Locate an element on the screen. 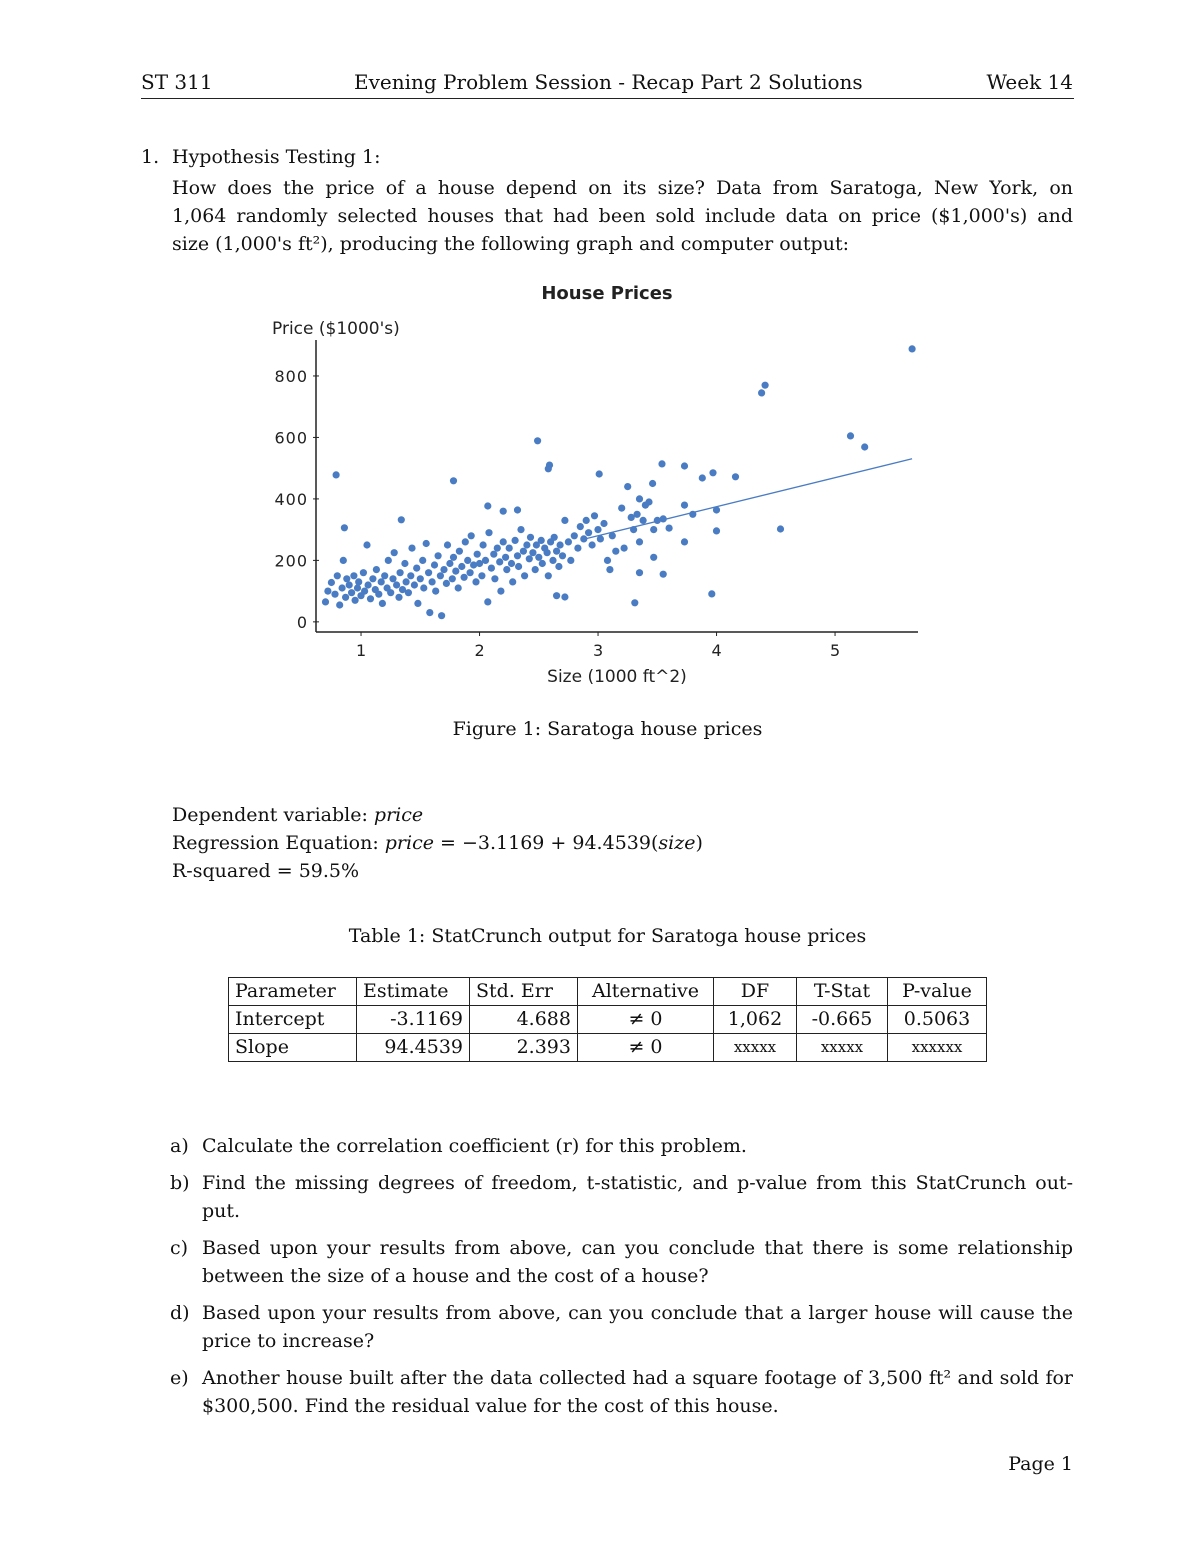 This screenshot has height=1553, width=1200. cell-df: xxxxx is located at coordinates (755, 1047).